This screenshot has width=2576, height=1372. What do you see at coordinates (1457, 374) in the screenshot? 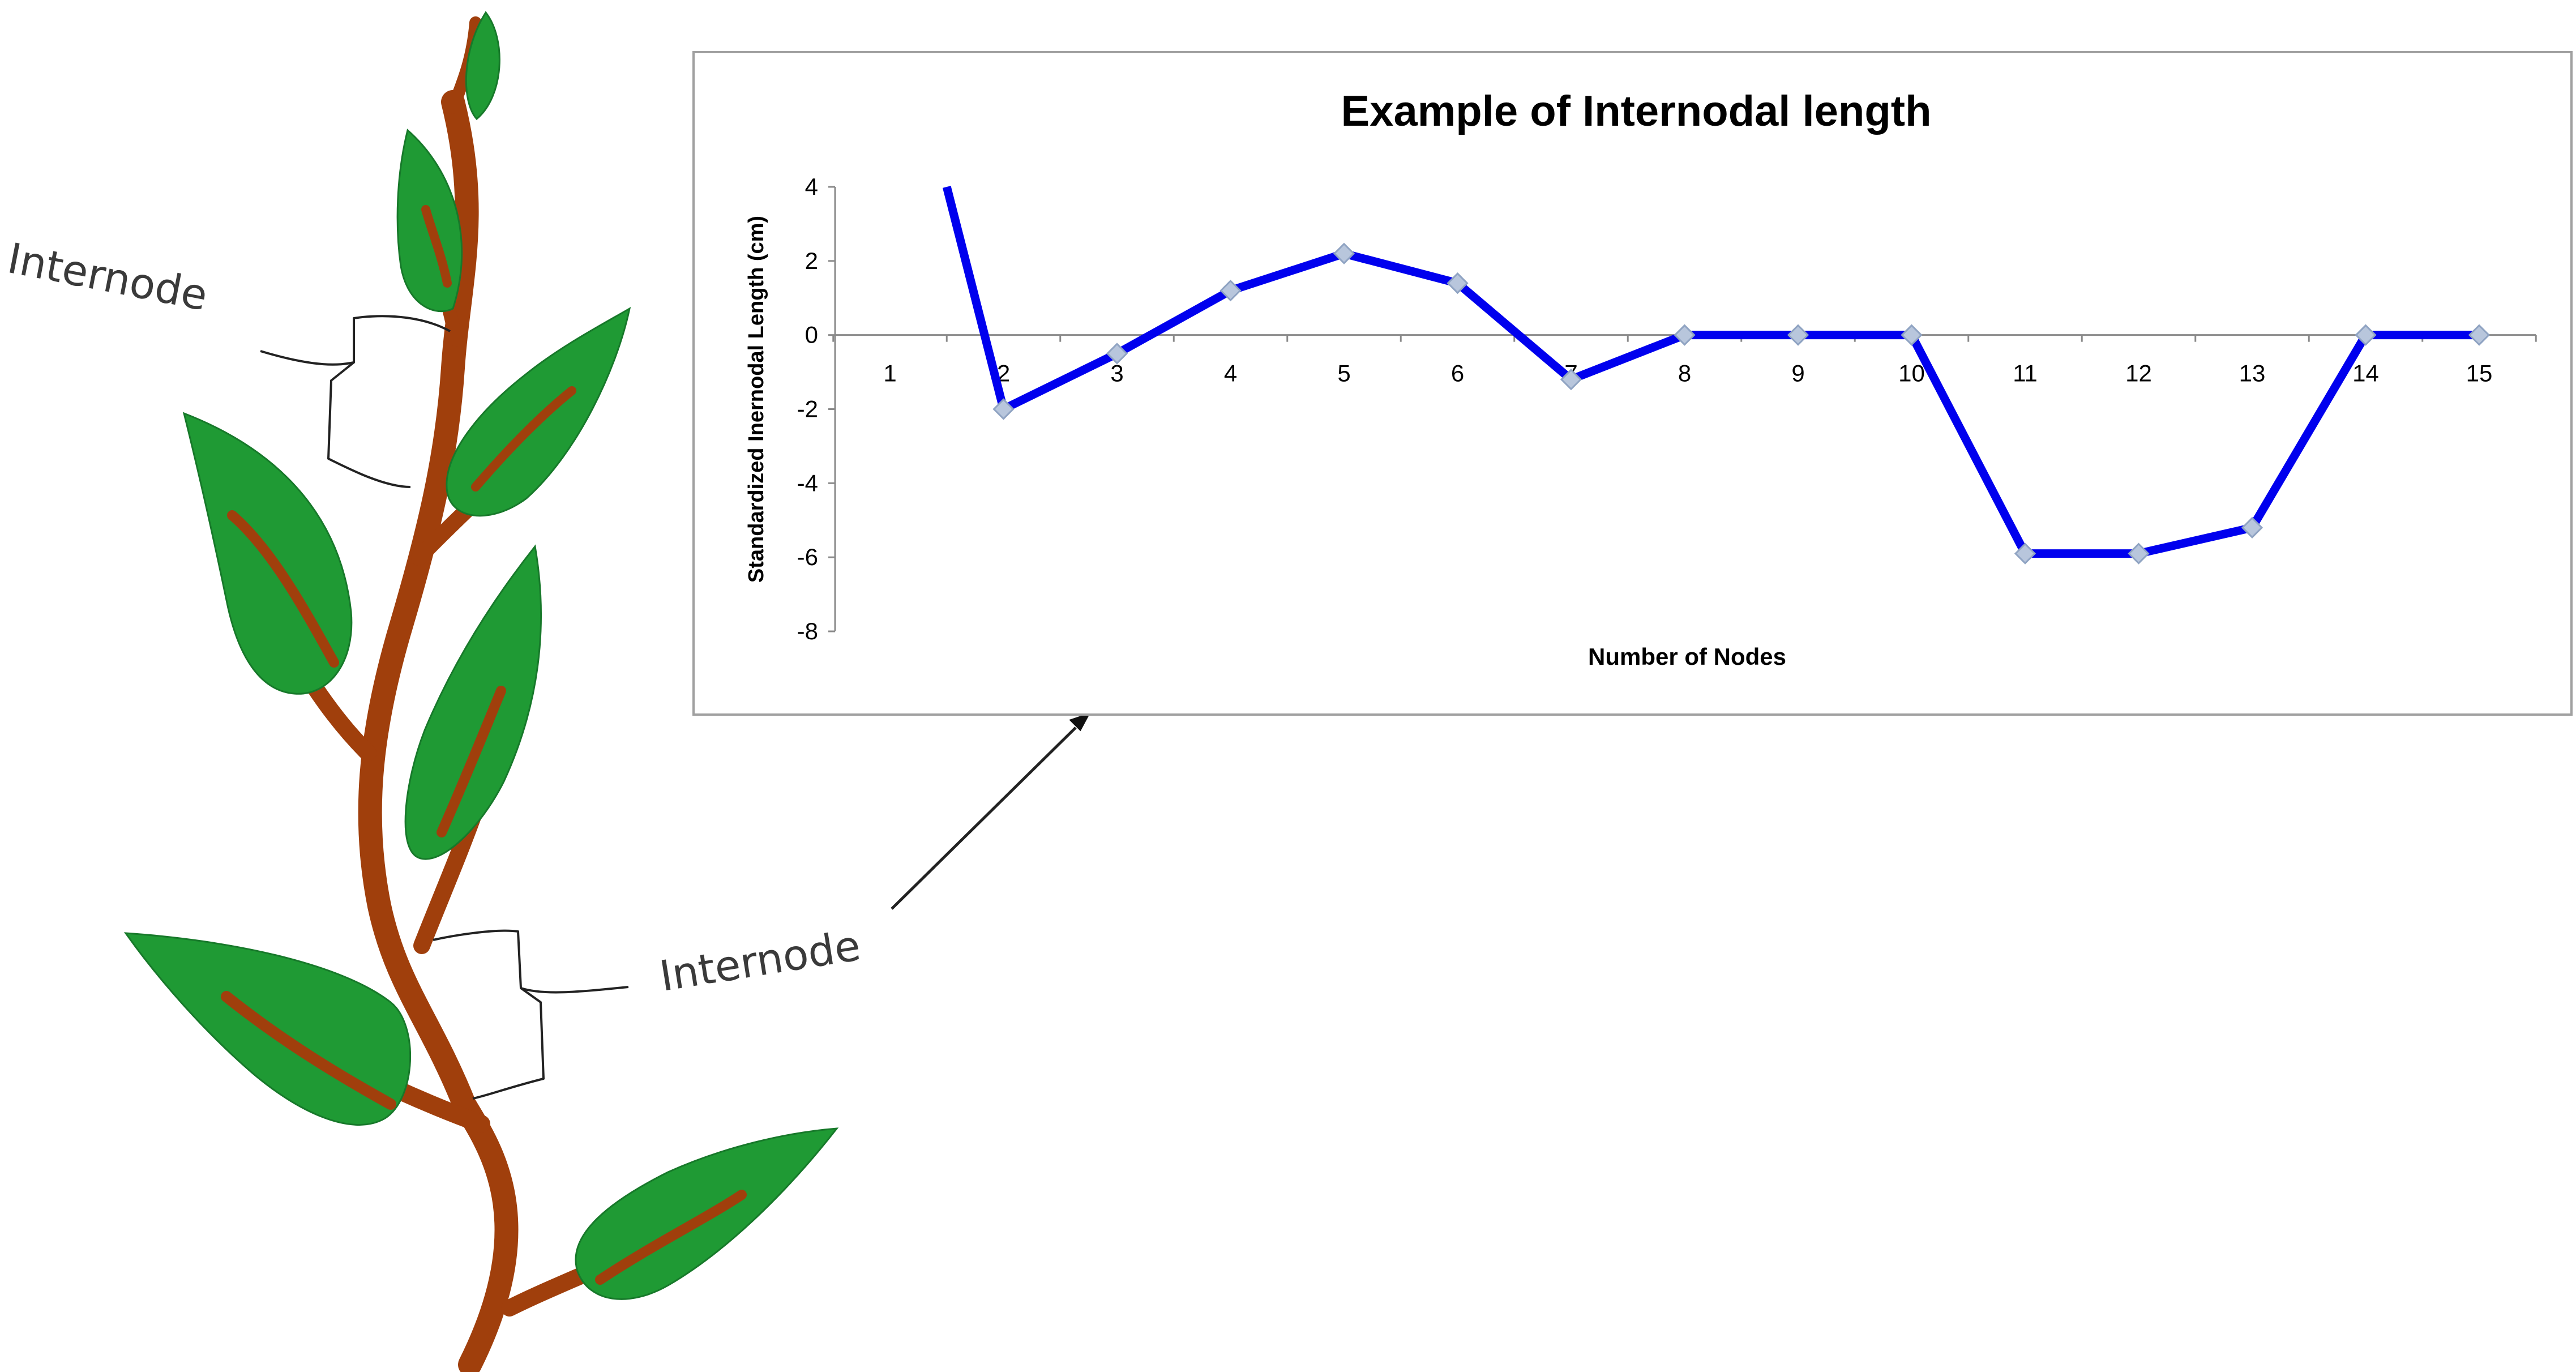
I see `x-tick-label: 6` at bounding box center [1457, 374].